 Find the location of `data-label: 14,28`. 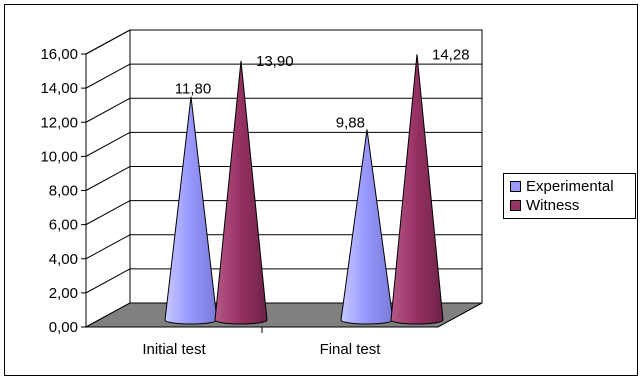

data-label: 14,28 is located at coordinates (451, 54).